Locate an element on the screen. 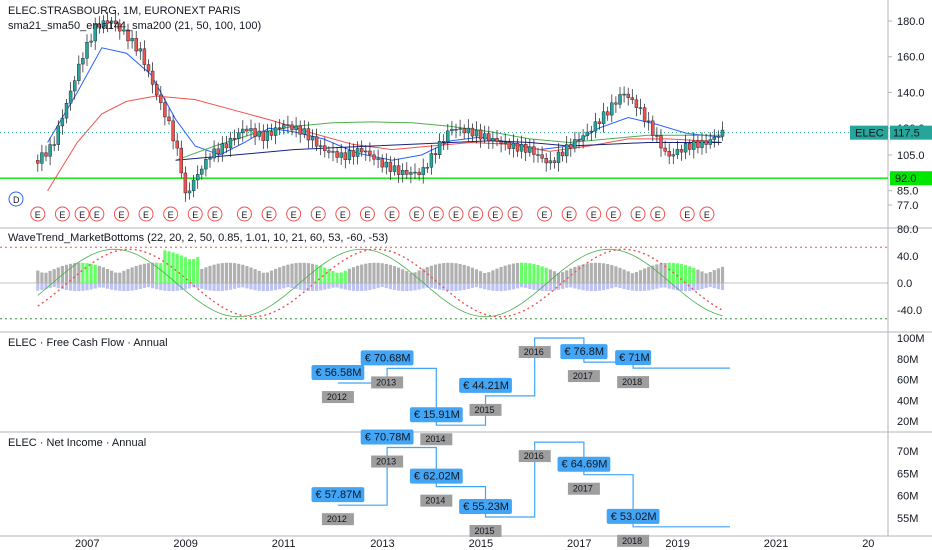  value-bubble-text: € 71M is located at coordinates (634, 358).